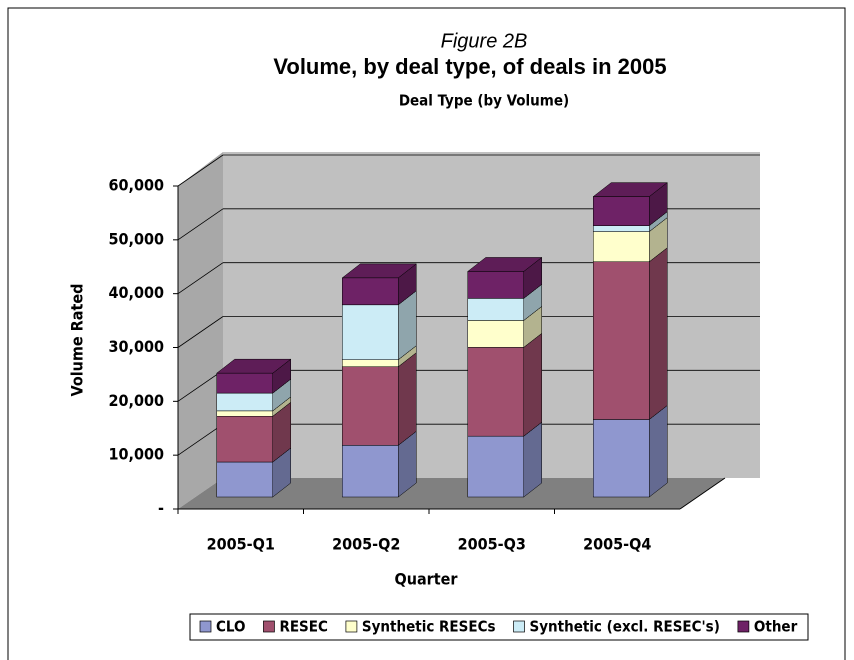 Image resolution: width=854 pixels, height=660 pixels. What do you see at coordinates (136, 185) in the screenshot?
I see `y-tick-label: 60,000` at bounding box center [136, 185].